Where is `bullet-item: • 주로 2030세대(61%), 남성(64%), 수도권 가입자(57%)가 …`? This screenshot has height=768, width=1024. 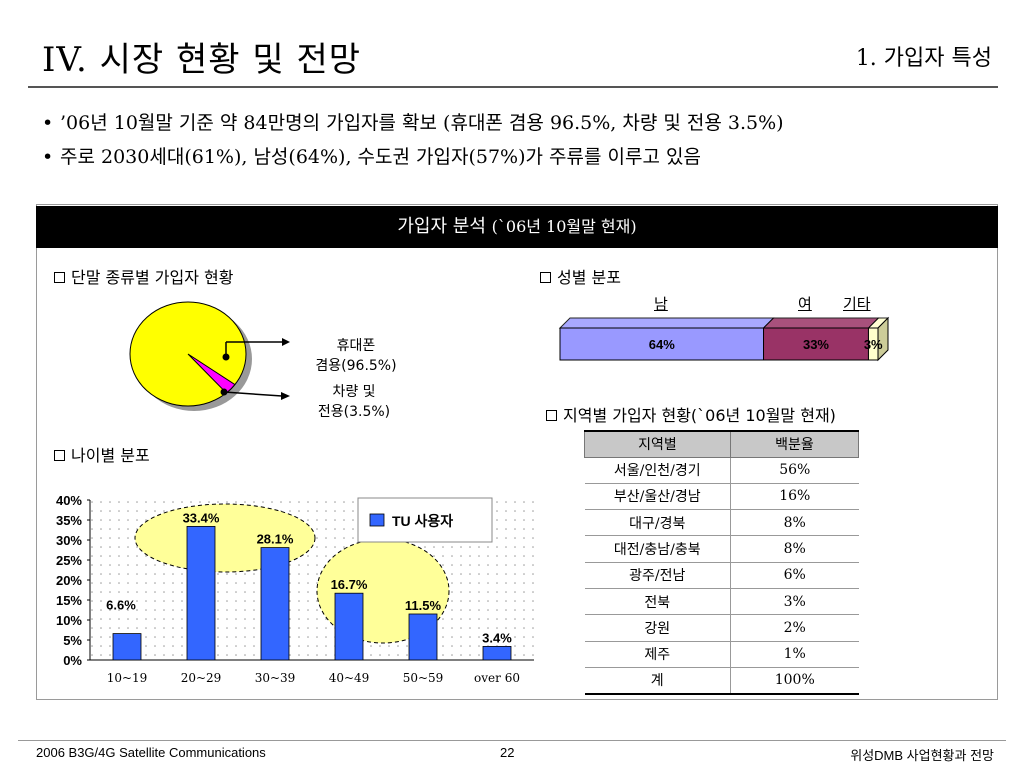 bullet-item: • 주로 2030세대(61%), 남성(64%), 수도권 가입자(57%)가 … is located at coordinates (371, 155).